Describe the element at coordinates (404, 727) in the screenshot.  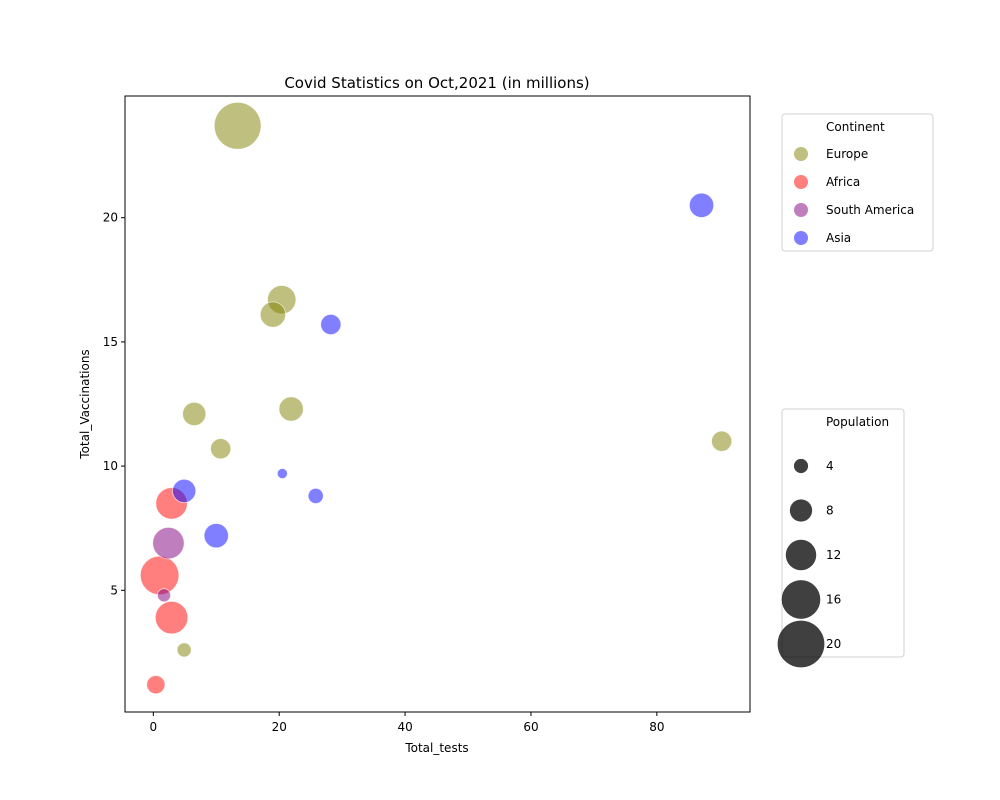
I see `x-tick-label: 40` at that location.